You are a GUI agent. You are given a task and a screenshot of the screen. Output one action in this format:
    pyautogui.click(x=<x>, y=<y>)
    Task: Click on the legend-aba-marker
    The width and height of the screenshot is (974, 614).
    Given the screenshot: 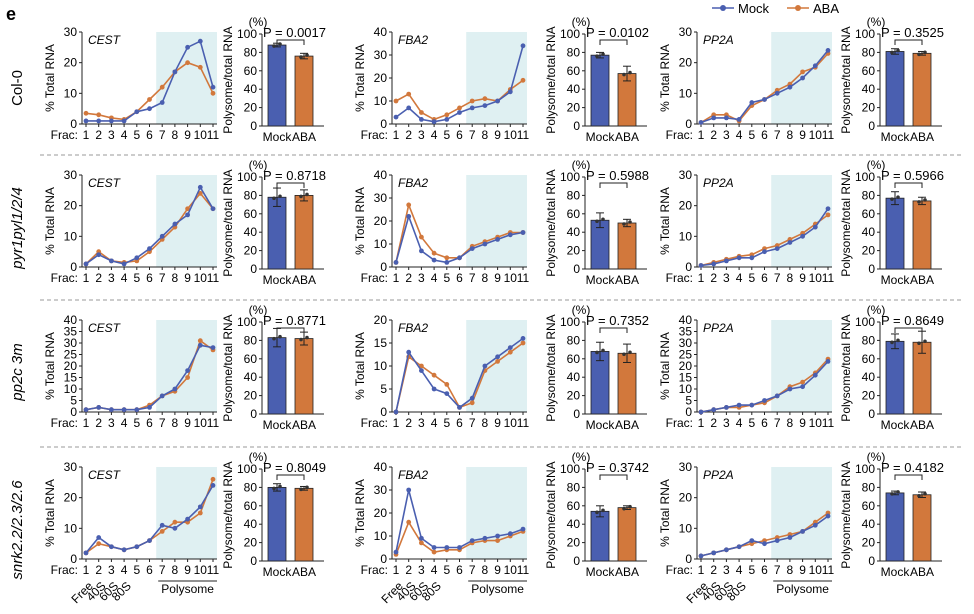 What is the action you would take?
    pyautogui.click(x=798, y=8)
    